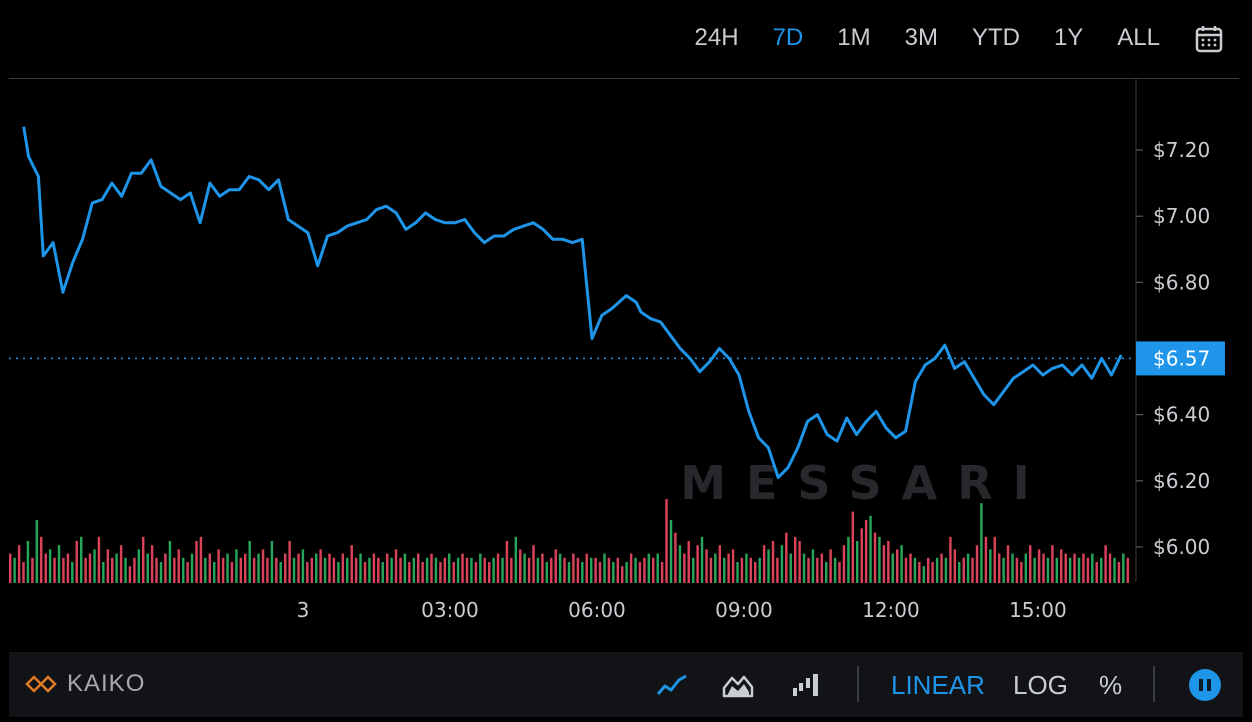 This screenshot has height=722, width=1252. I want to click on range-tab-24h: 24H, so click(716, 37).